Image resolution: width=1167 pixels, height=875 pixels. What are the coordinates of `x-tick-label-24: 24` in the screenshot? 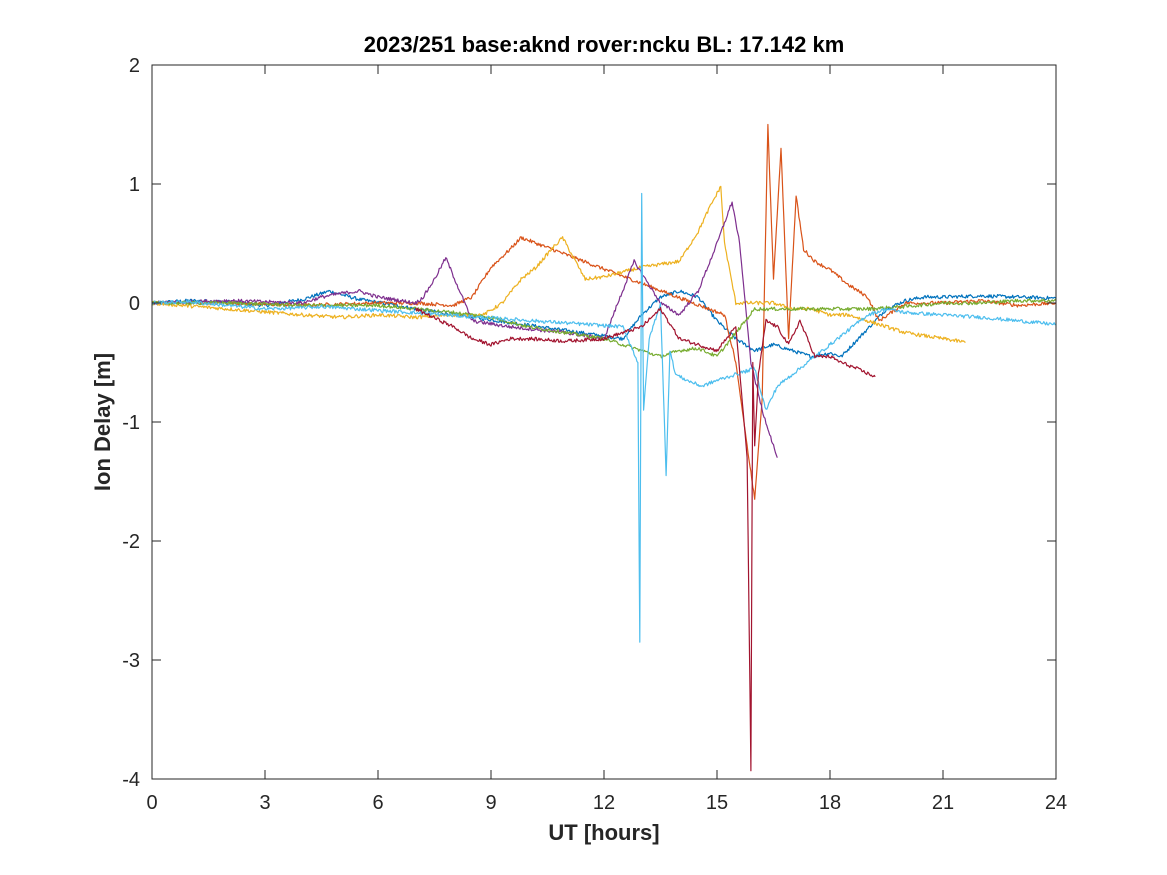 It's located at (1056, 803).